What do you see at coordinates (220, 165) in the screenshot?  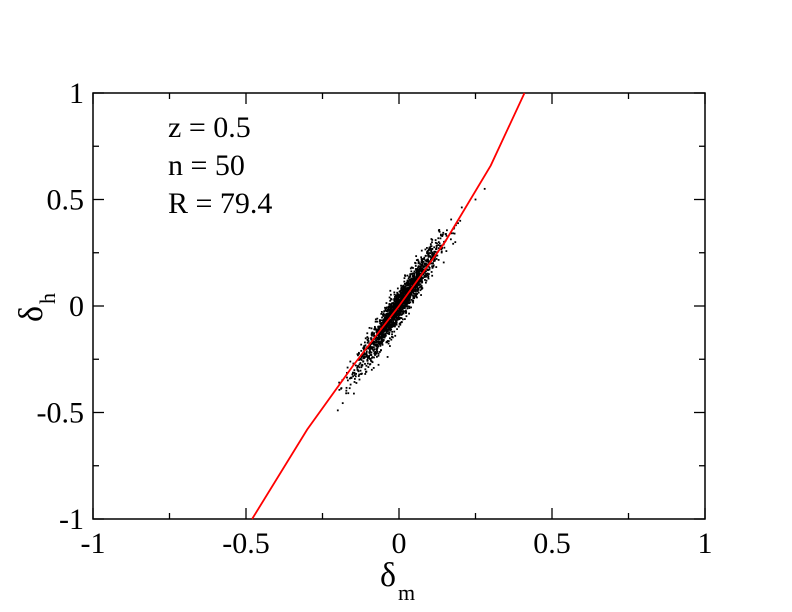 I see `annotation-block: z = 0.5 n = 50 R = 79.4` at bounding box center [220, 165].